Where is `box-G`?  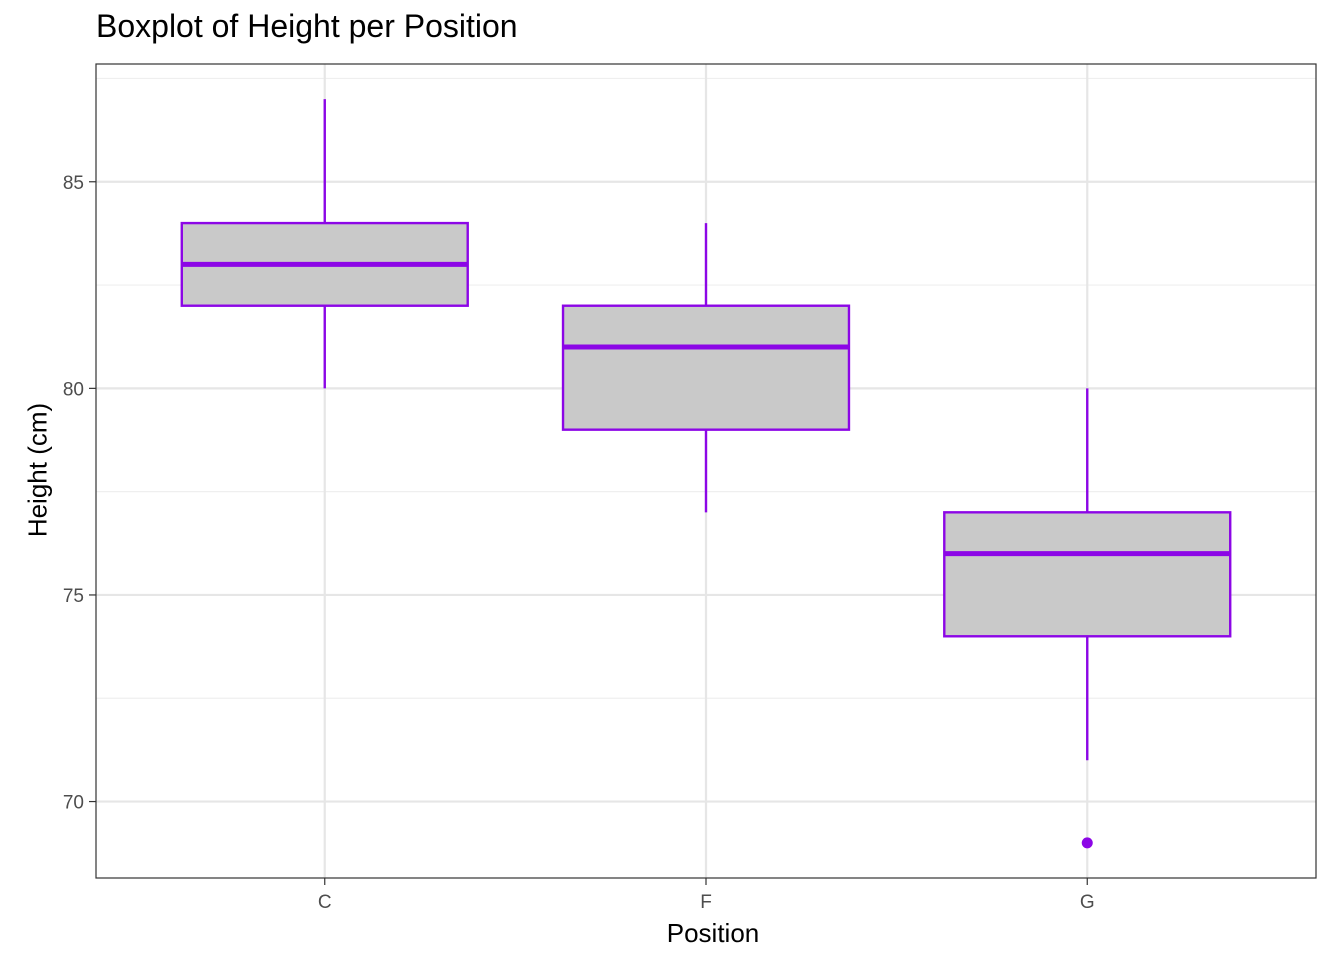
box-G is located at coordinates (1087, 618).